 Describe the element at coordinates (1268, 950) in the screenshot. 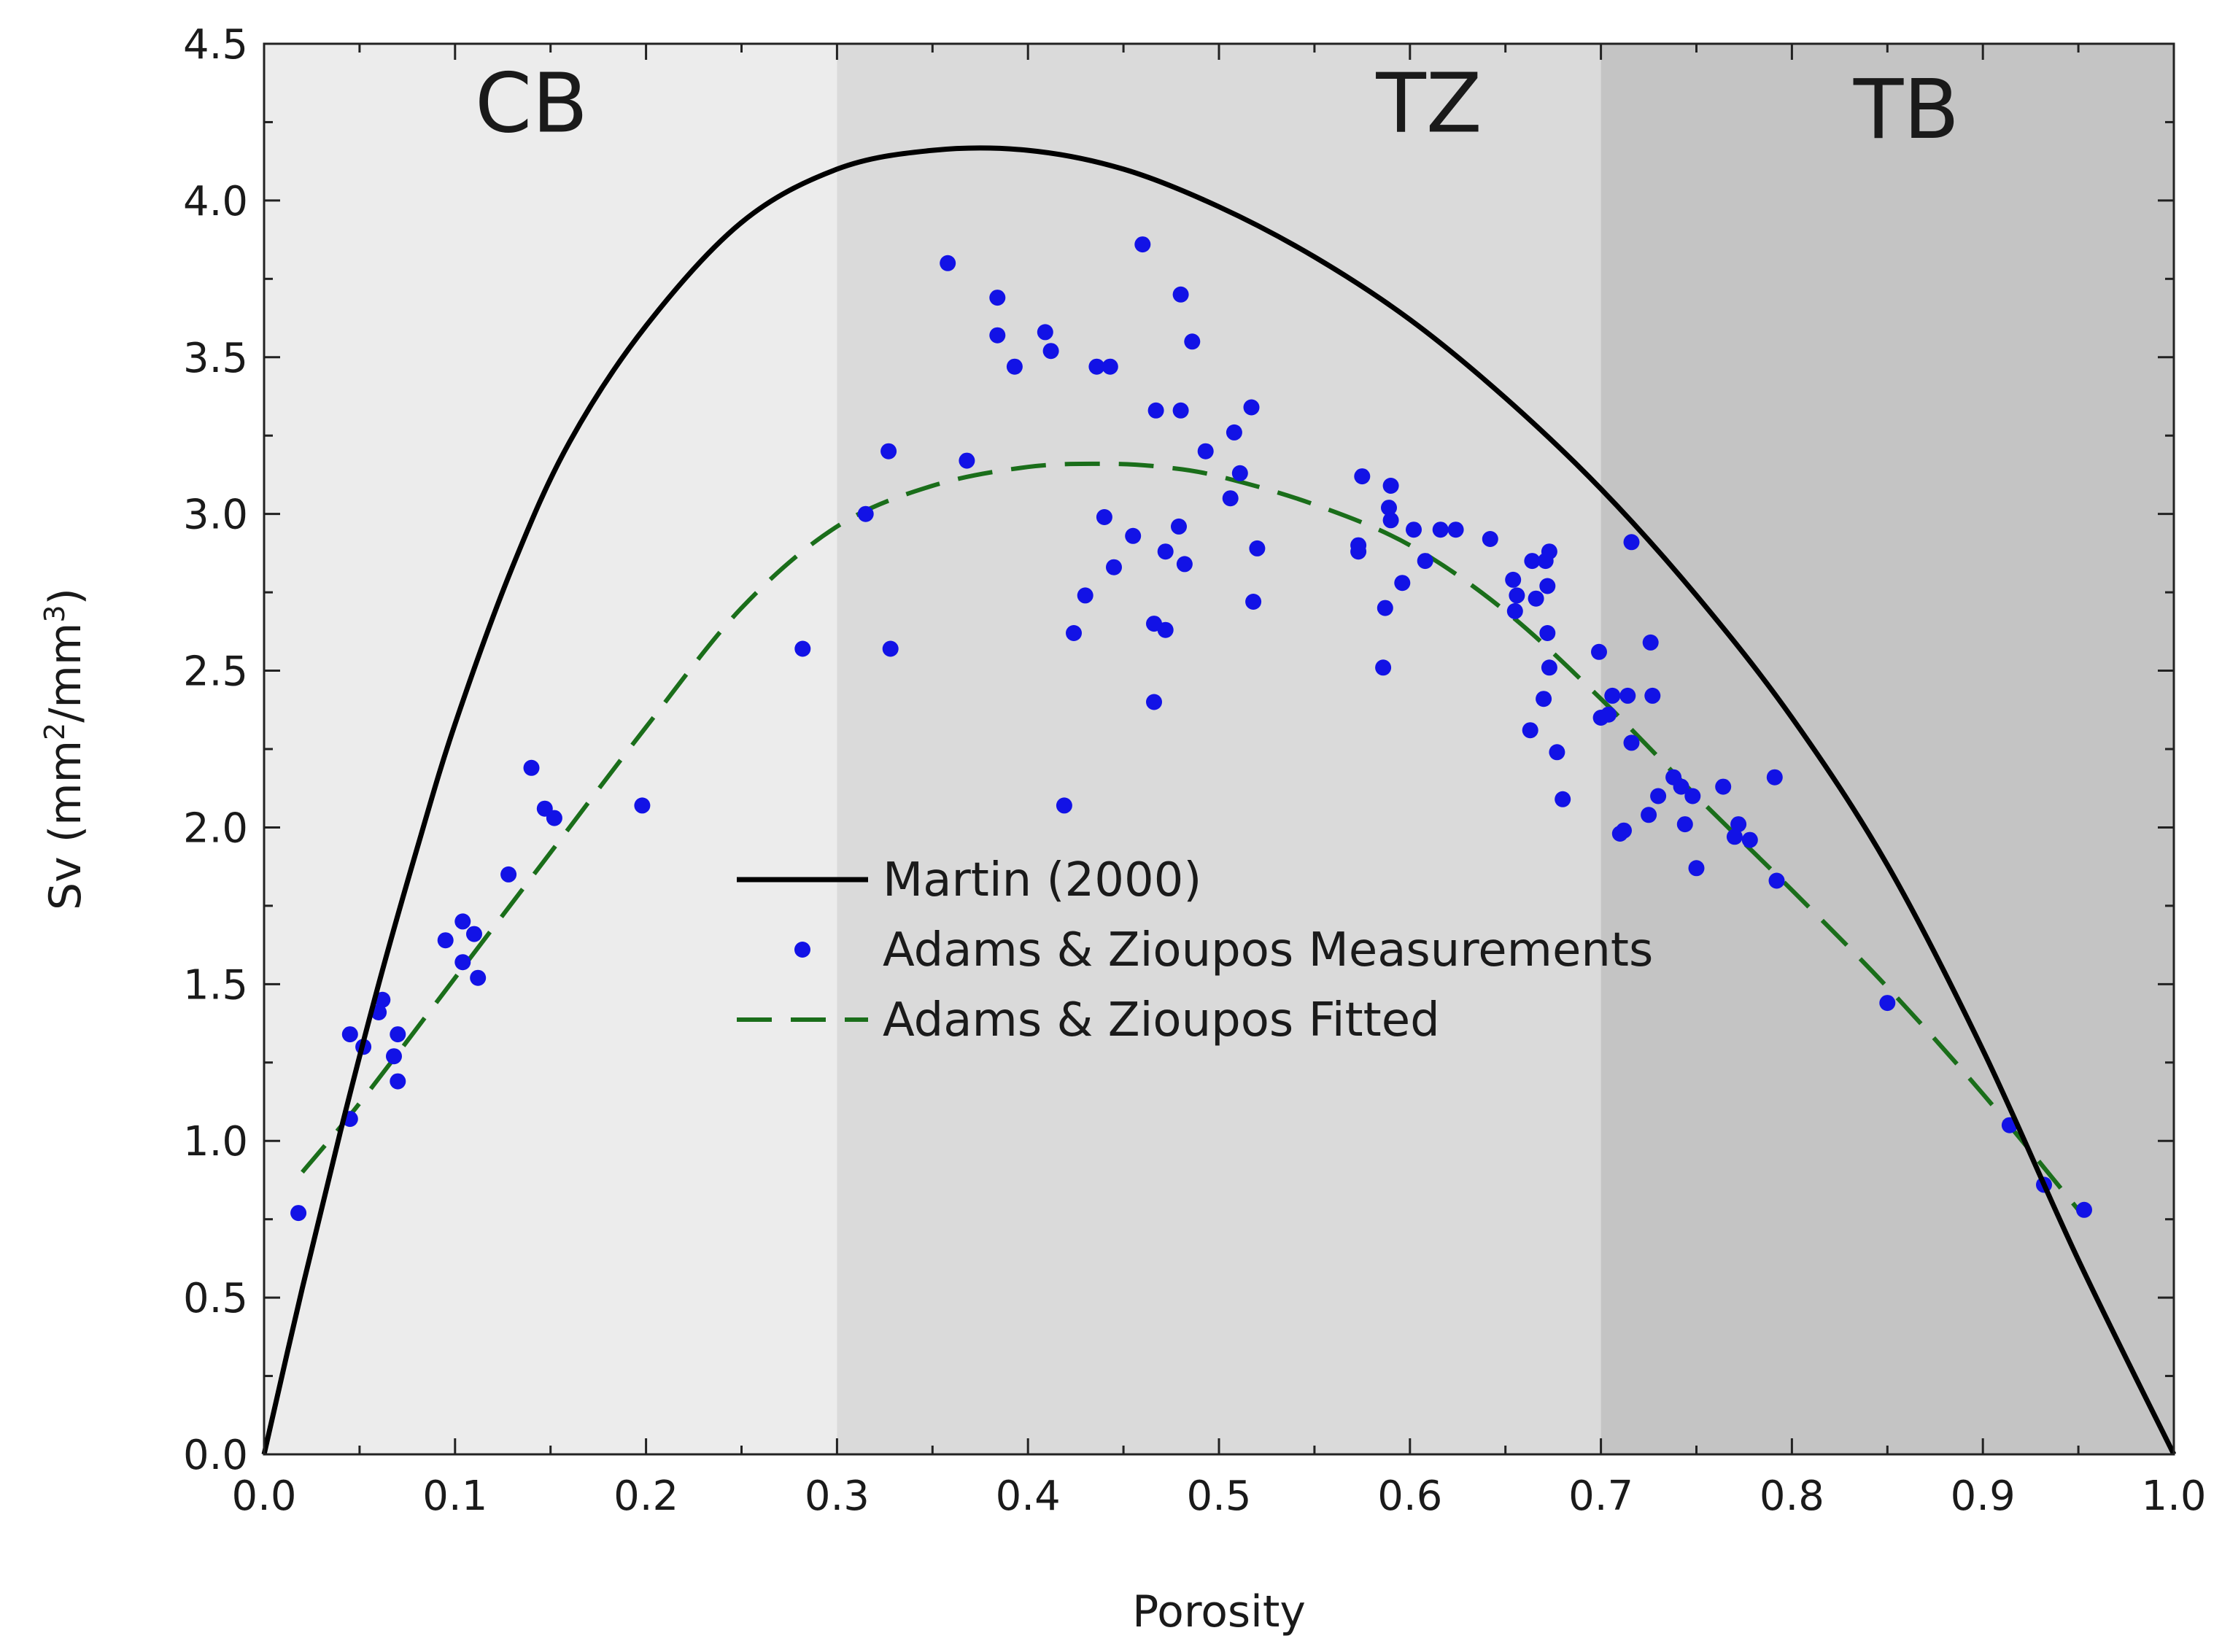

I see `legend-label-adams-zioupos-measurements: Adams & Zioupos Measurements` at that location.